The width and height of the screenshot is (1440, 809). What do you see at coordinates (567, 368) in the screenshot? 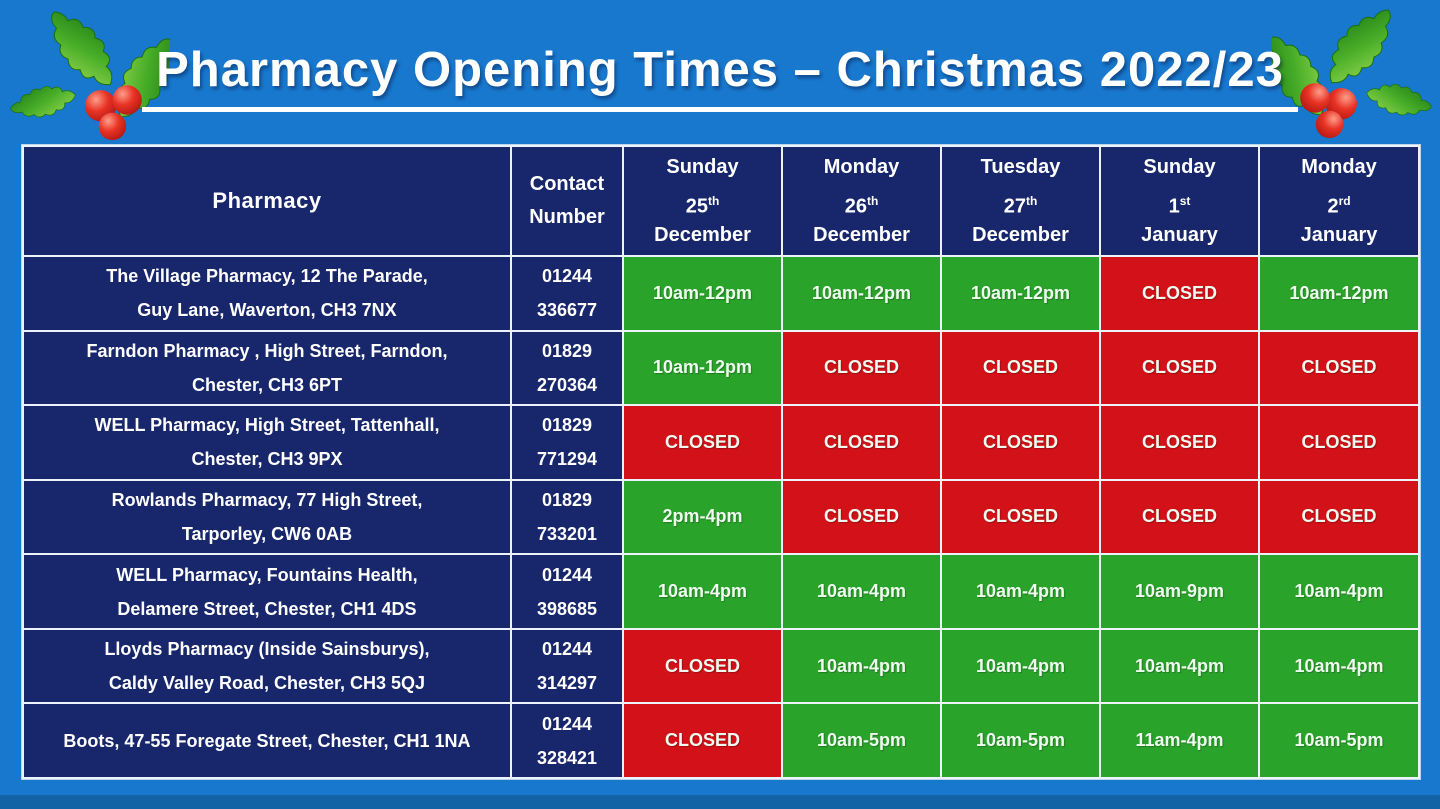
I see `contact-number-cell: 01829 270364` at bounding box center [567, 368].